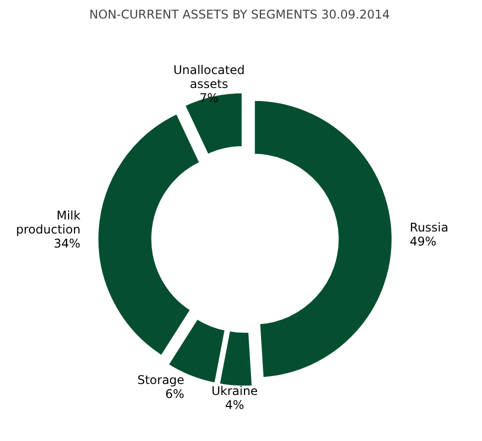  Describe the element at coordinates (67, 243) in the screenshot. I see `data-label: 34%` at that location.